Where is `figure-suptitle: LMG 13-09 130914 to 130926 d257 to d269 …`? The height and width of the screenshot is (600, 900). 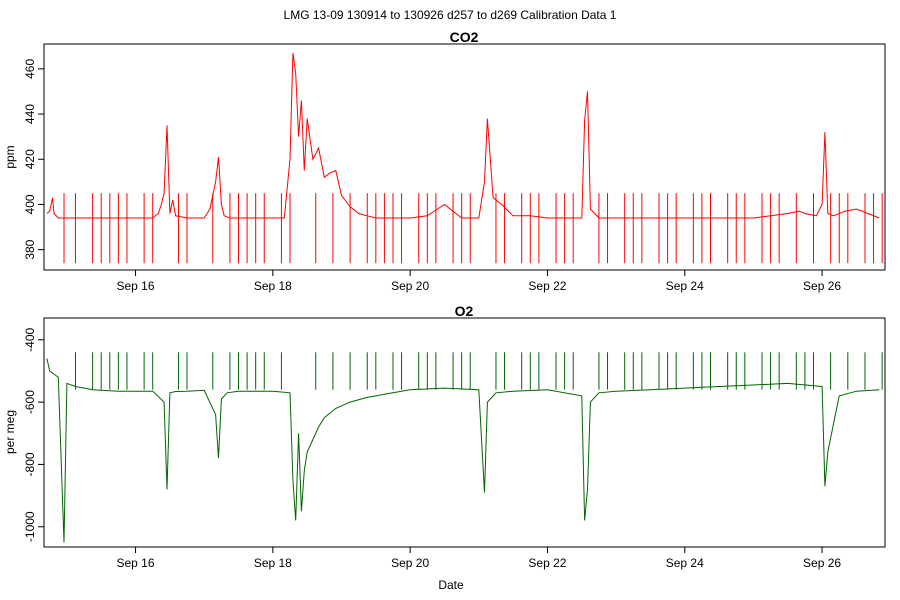
figure-suptitle: LMG 13-09 130914 to 130926 d257 to d269 … is located at coordinates (450, 15).